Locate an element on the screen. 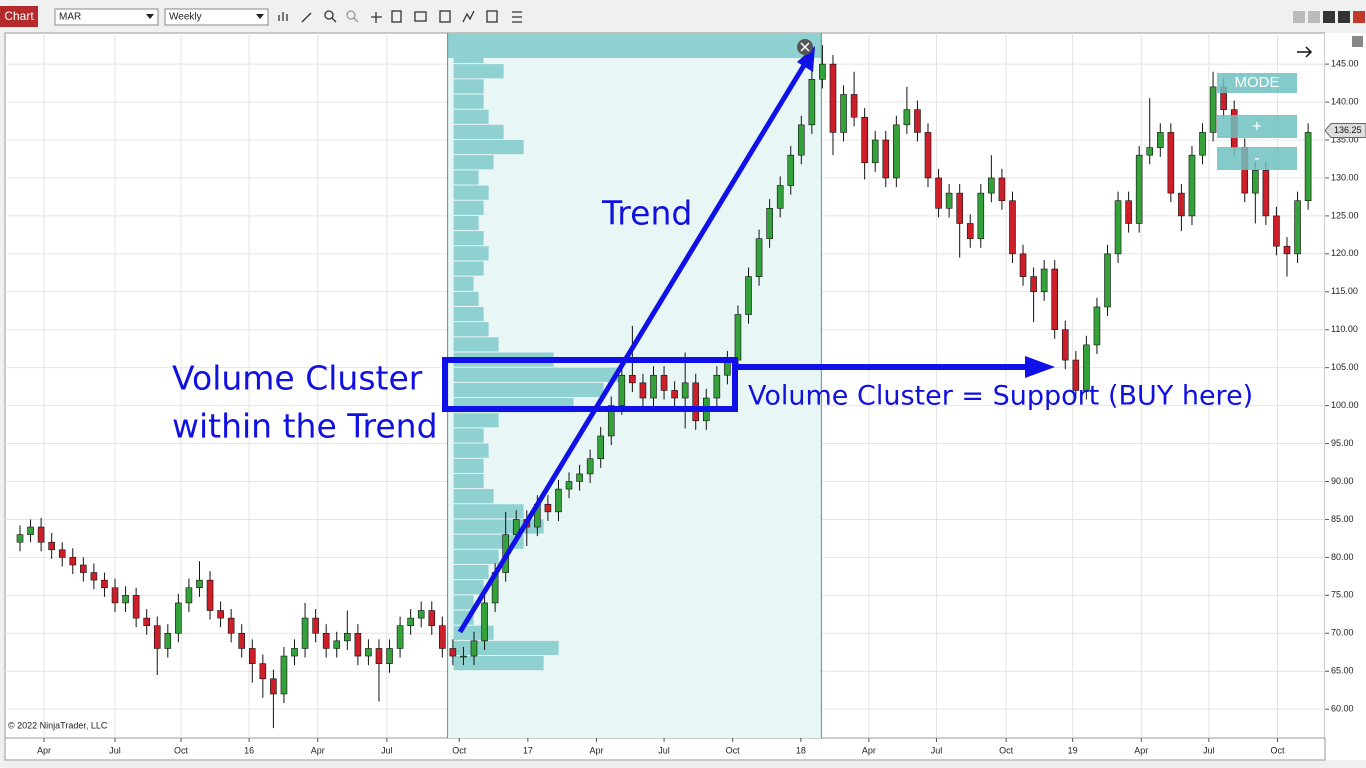 This screenshot has width=1366, height=768. cluster-annotation: within the Trend is located at coordinates (305, 426).